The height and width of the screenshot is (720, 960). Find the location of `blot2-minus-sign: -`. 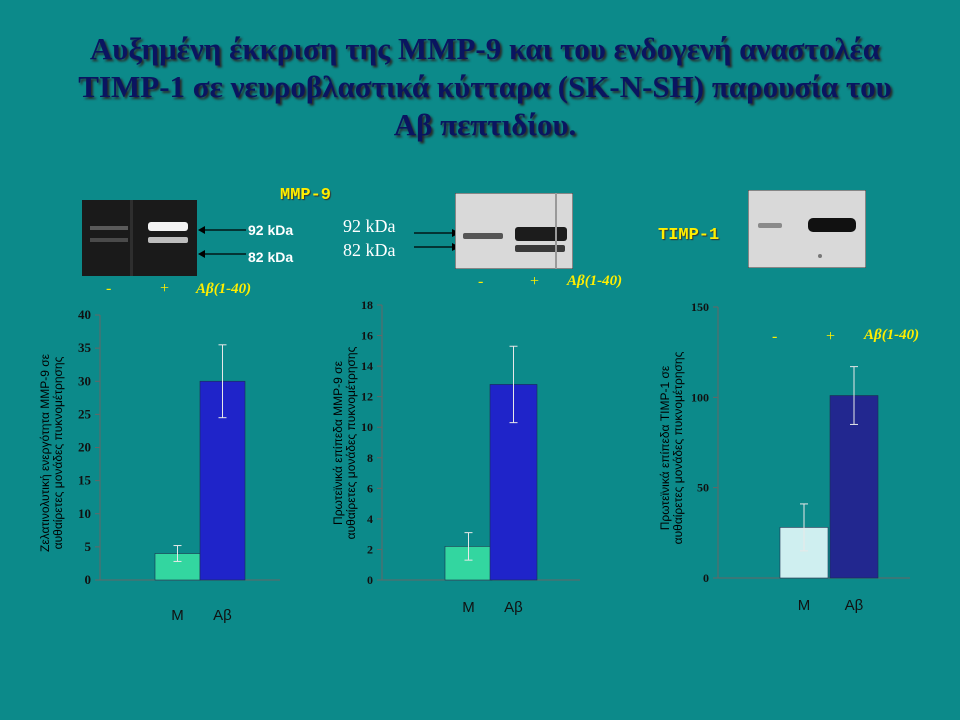

blot2-minus-sign: - is located at coordinates (481, 281).